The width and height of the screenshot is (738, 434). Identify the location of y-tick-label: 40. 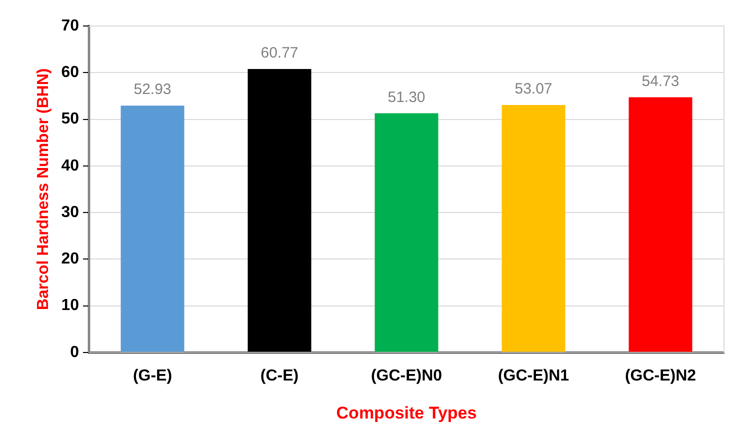
(70, 165).